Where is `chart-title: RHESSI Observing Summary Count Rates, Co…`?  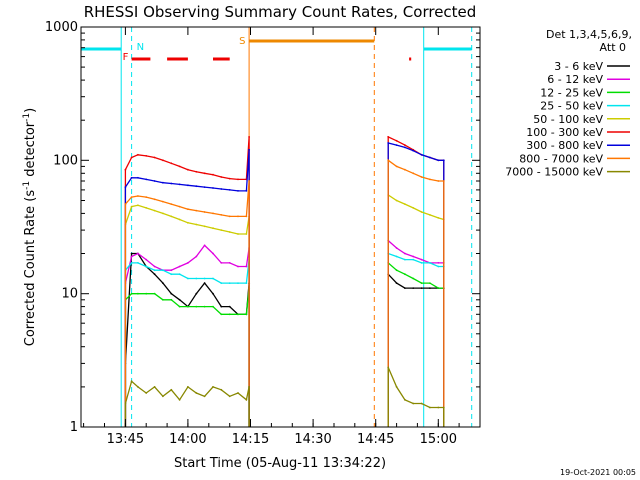 chart-title: RHESSI Observing Summary Count Rates, Co… is located at coordinates (280, 12).